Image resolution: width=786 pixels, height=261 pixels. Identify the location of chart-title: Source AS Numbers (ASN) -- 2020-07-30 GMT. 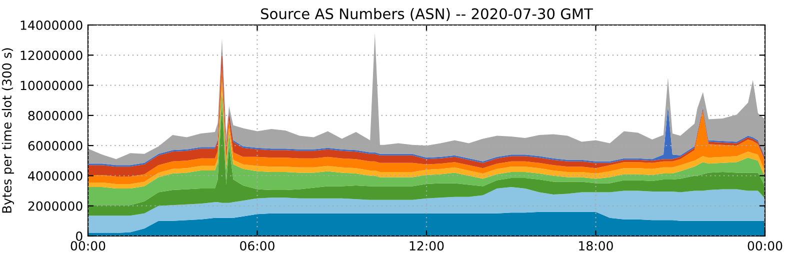
(427, 15).